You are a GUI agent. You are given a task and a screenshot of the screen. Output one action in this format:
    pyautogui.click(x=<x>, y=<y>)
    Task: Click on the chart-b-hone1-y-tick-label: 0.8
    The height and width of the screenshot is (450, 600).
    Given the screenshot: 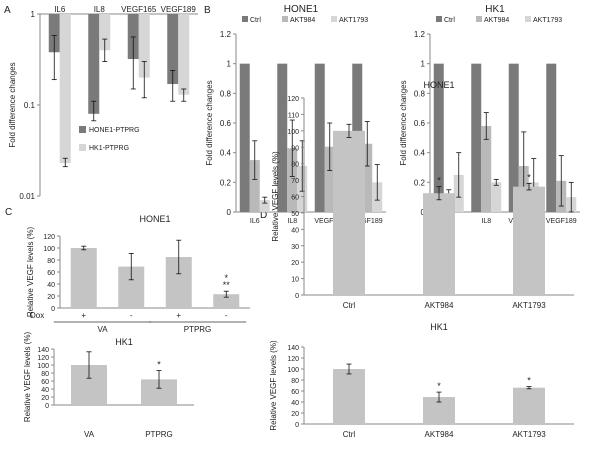 What is the action you would take?
    pyautogui.click(x=226, y=93)
    